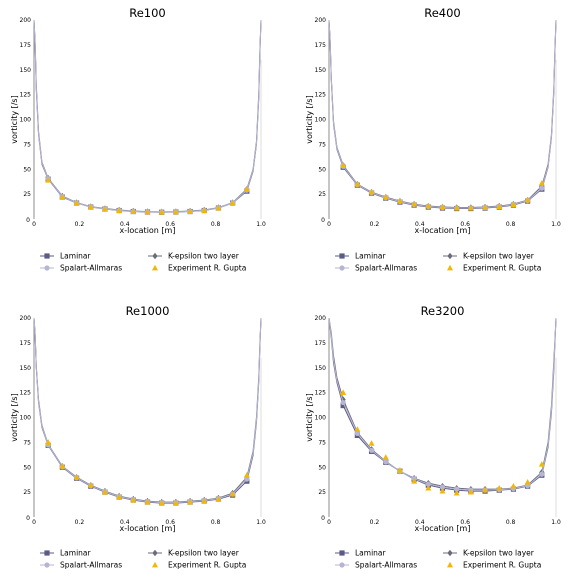 The height and width of the screenshot is (578, 572). I want to click on series-laminar, so click(442, 406).